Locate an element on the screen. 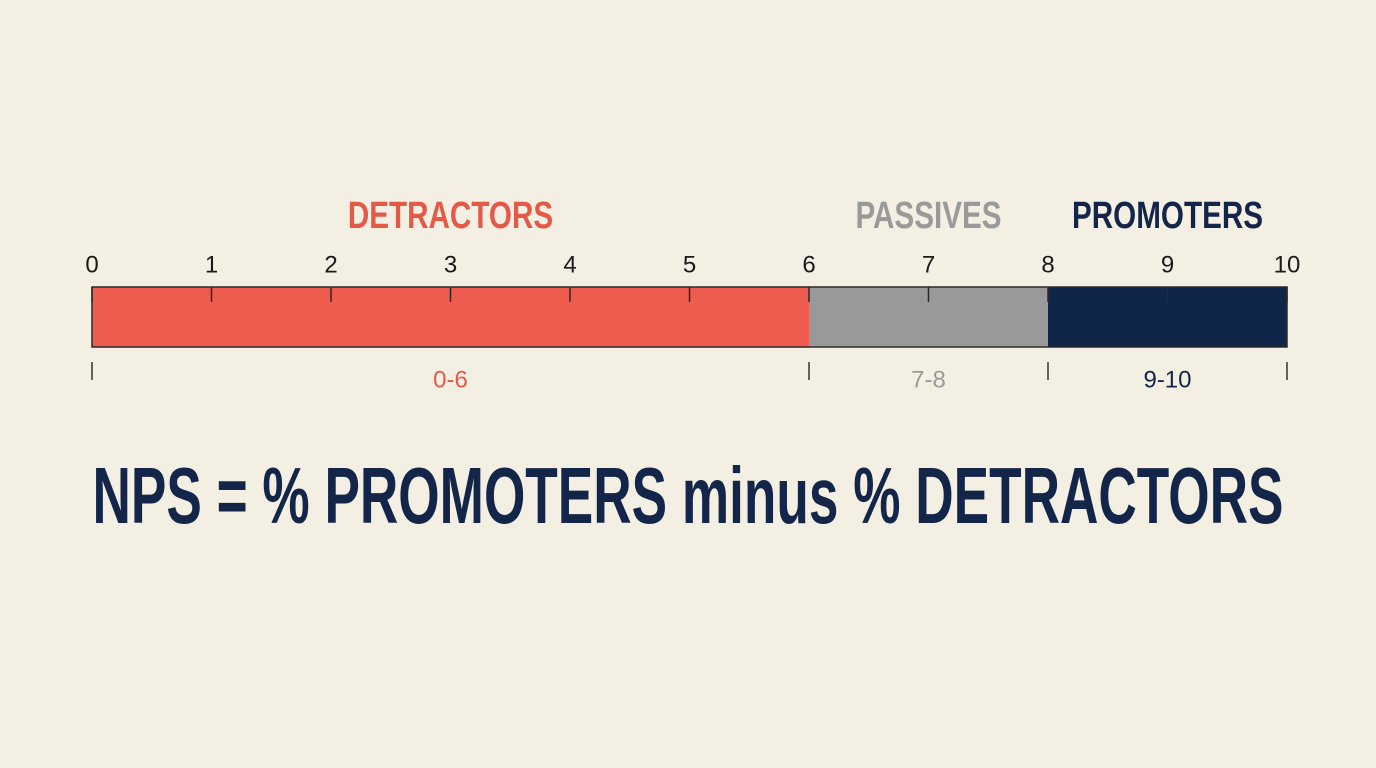 Image resolution: width=1376 pixels, height=768 pixels. tick-label: 0 is located at coordinates (91, 264).